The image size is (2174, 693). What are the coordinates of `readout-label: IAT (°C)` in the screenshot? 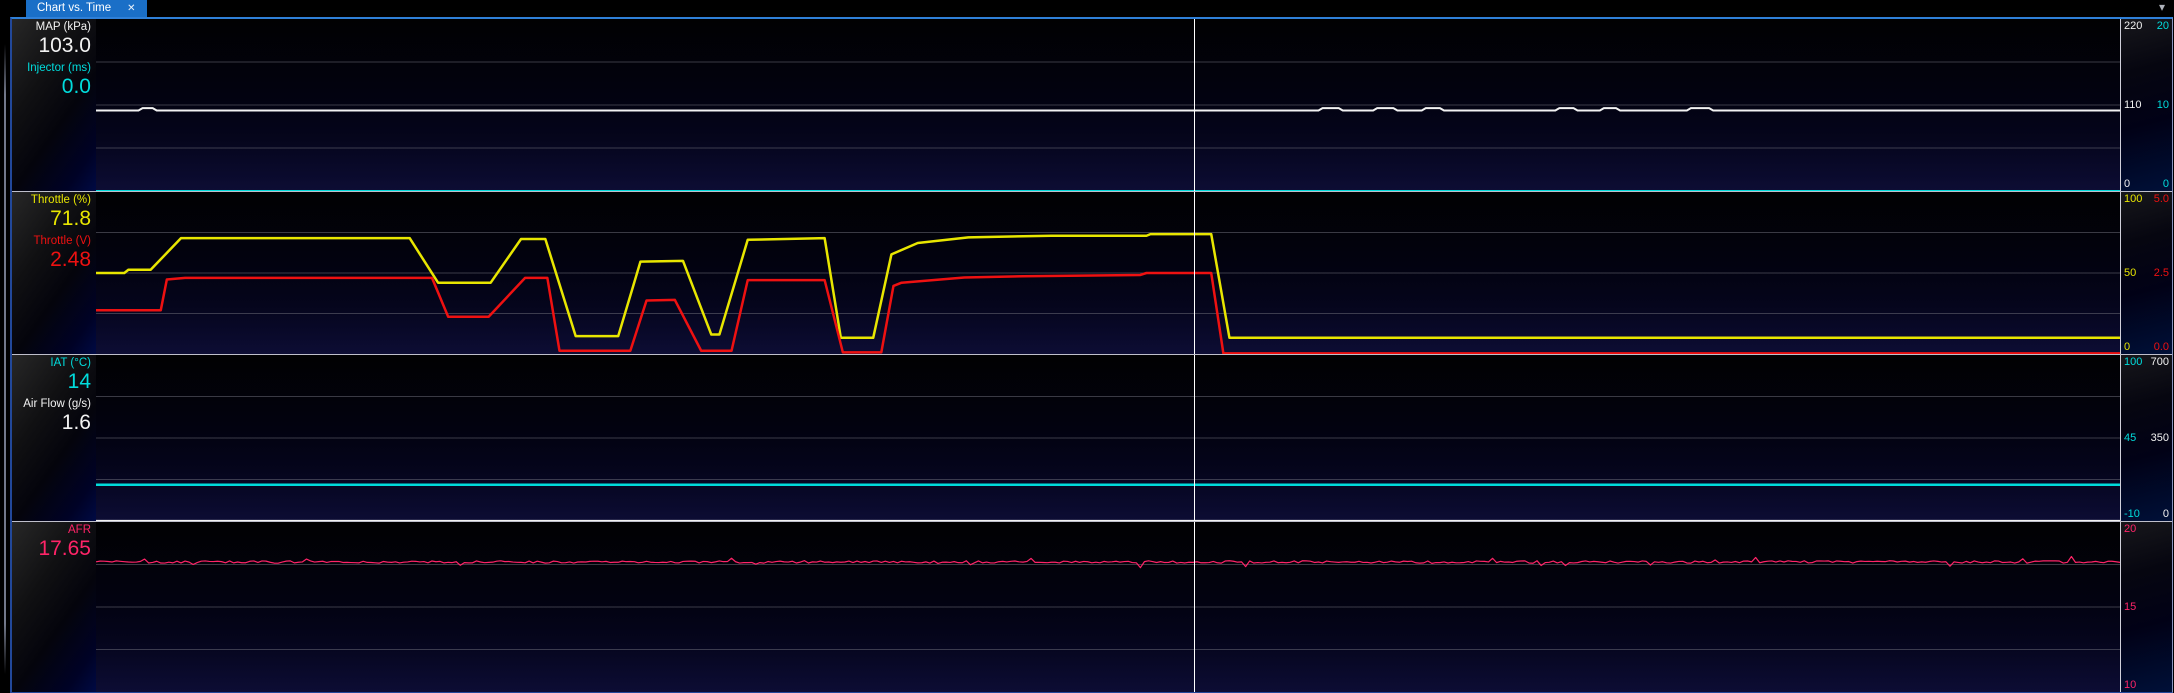 It's located at (70, 363).